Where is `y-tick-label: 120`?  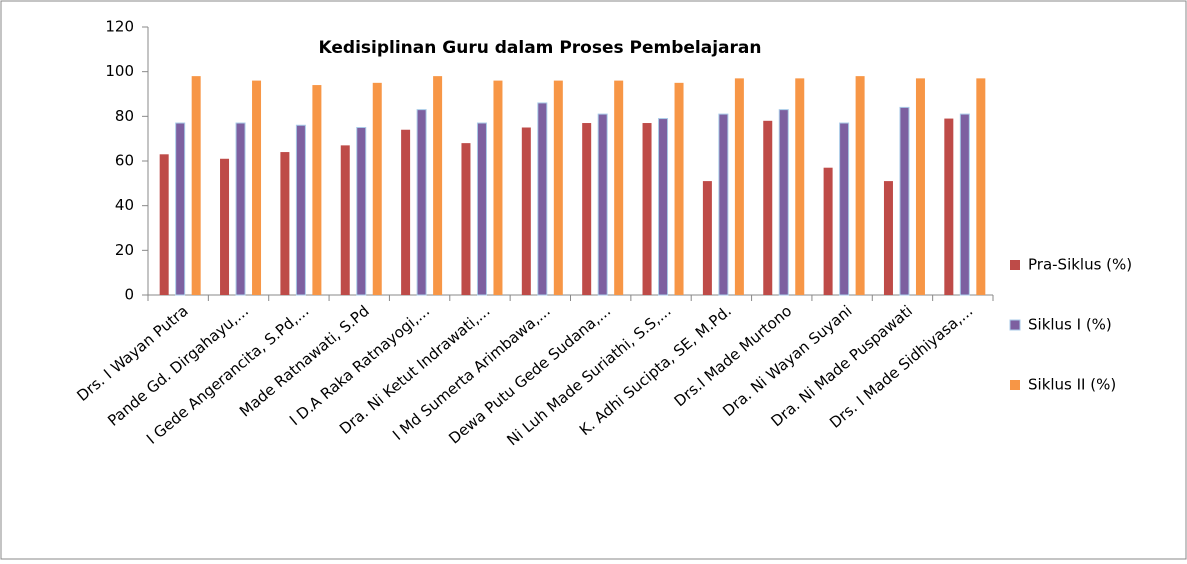 y-tick-label: 120 is located at coordinates (119, 27).